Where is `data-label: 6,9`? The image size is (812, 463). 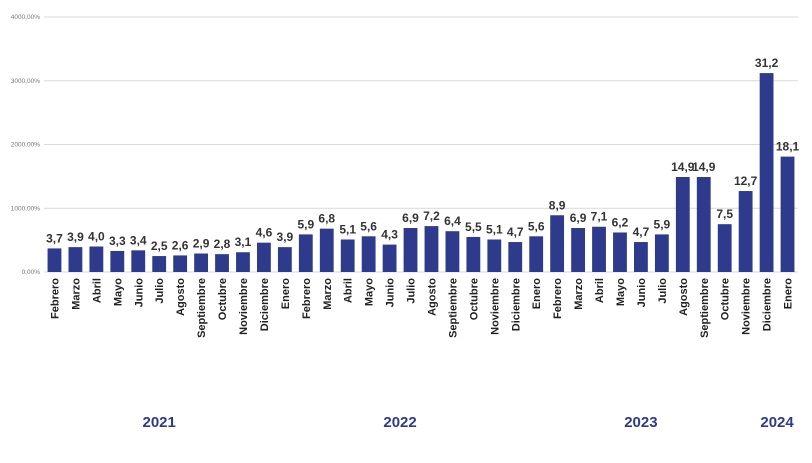
data-label: 6,9 is located at coordinates (578, 218).